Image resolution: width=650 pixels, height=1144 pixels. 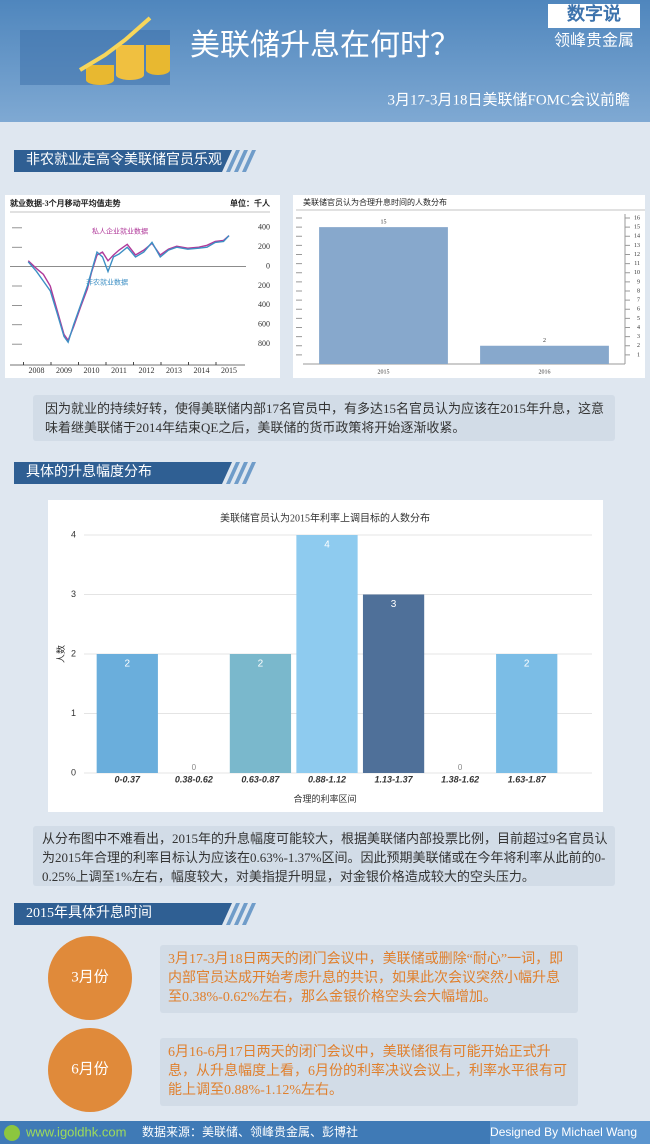 What do you see at coordinates (638, 319) in the screenshot?
I see `y-tick-label: 5` at bounding box center [638, 319].